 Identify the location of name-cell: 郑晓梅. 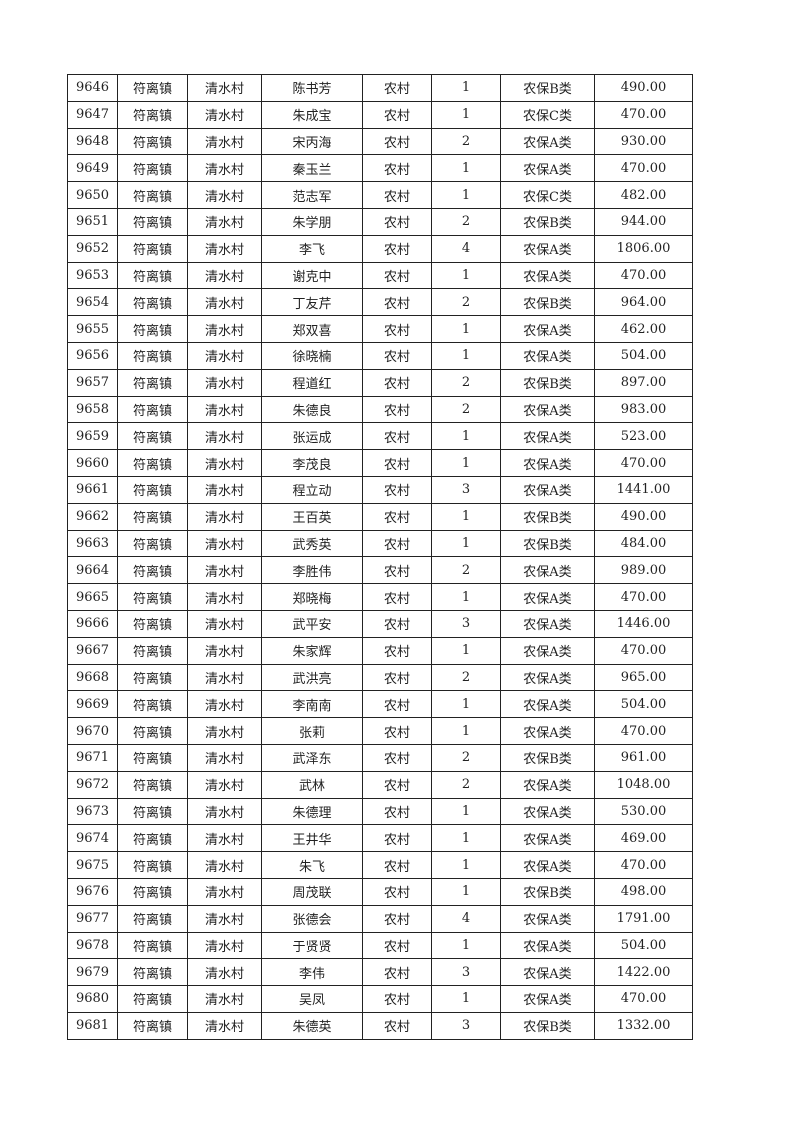
(312, 597).